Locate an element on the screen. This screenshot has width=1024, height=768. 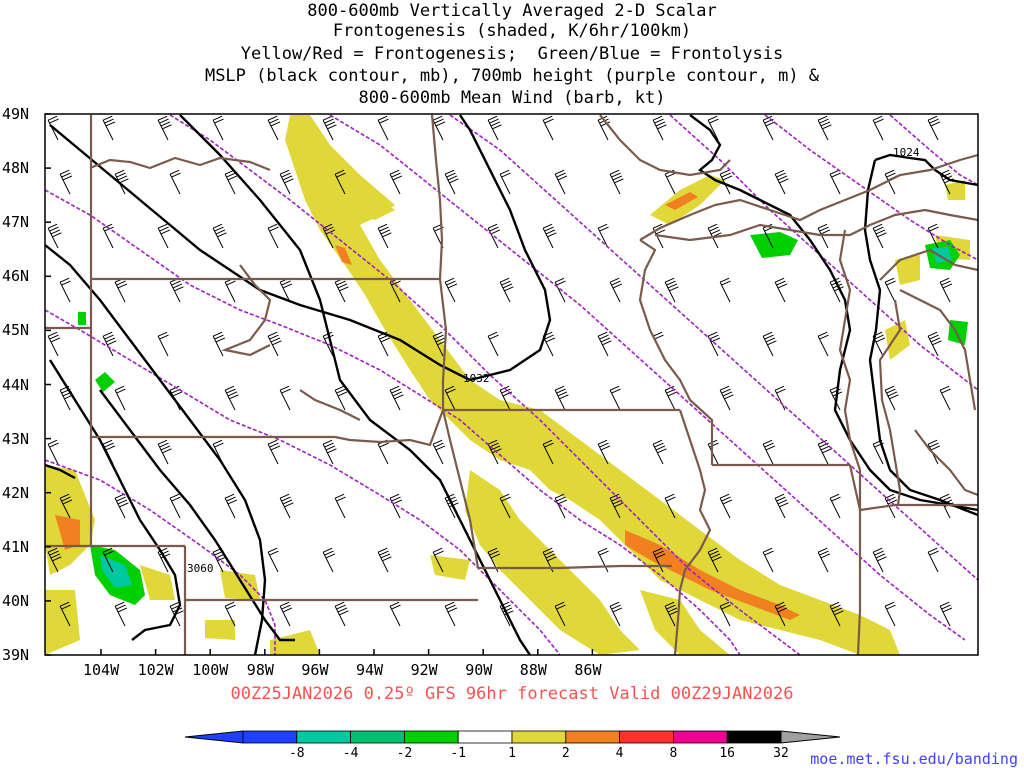
lon-label: 96W is located at coordinates (315, 670).